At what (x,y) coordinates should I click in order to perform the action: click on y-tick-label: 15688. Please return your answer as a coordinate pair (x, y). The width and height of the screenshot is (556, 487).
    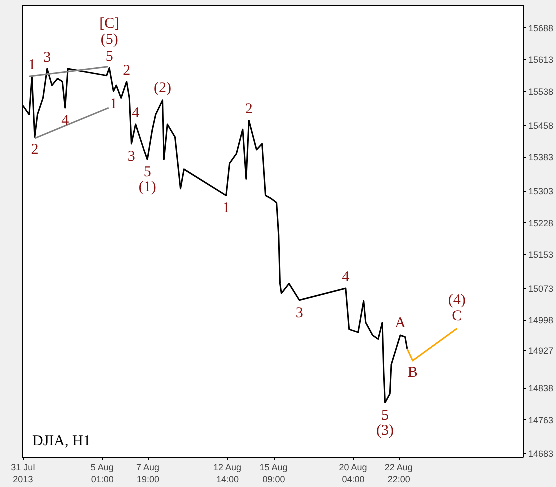
    Looking at the image, I should click on (541, 28).